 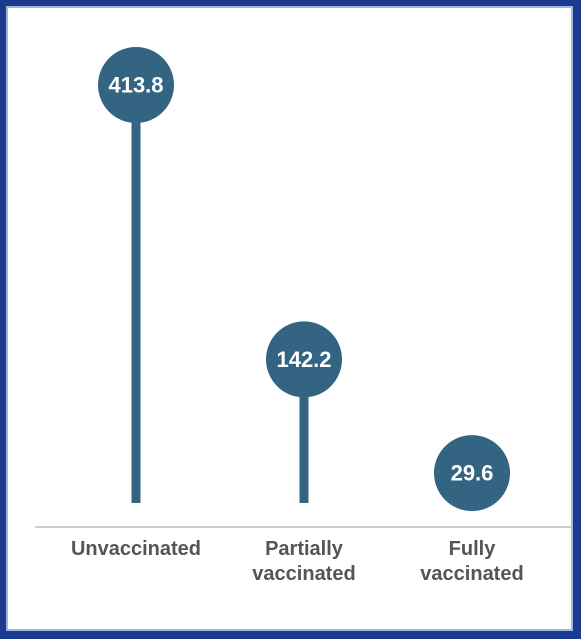 I want to click on data-label: 413.8, so click(x=135, y=85).